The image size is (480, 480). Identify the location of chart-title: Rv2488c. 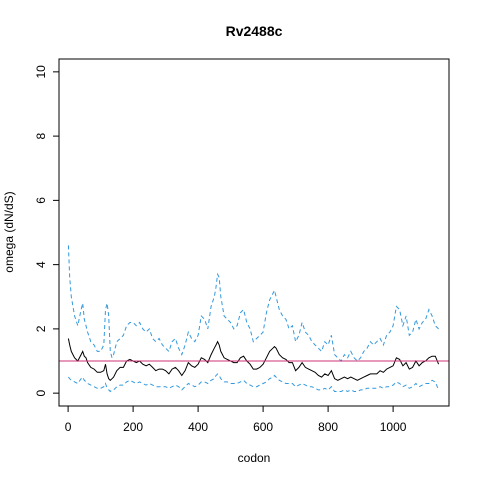
(254, 31).